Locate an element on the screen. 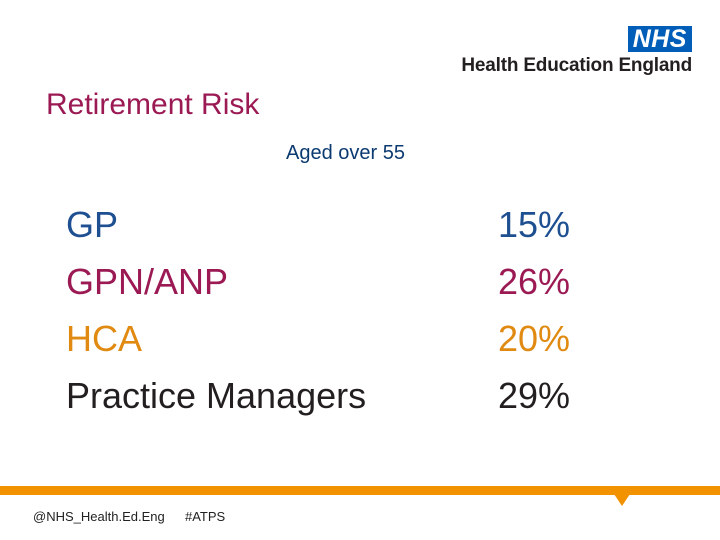 The image size is (720, 540). hashtag: #ATPS is located at coordinates (205, 516).